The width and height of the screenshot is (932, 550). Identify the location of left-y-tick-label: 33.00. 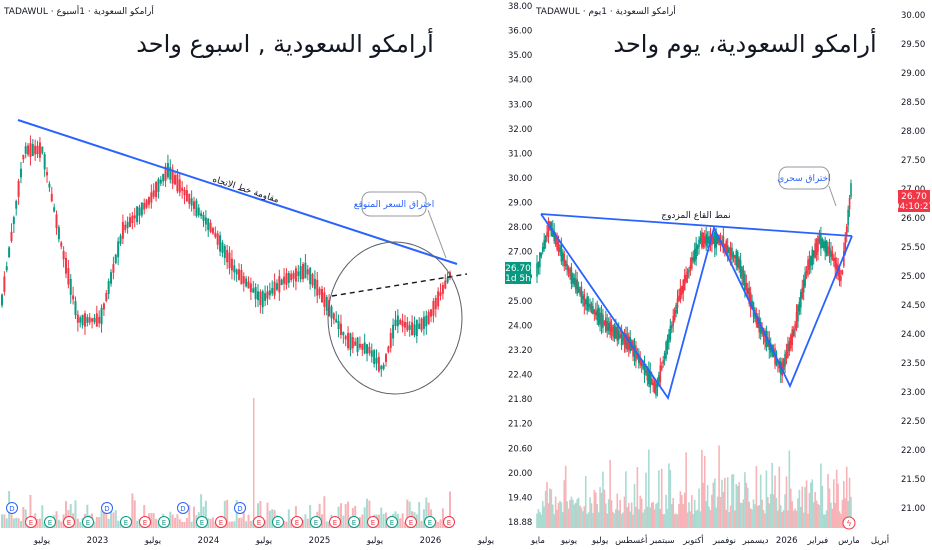
(520, 105).